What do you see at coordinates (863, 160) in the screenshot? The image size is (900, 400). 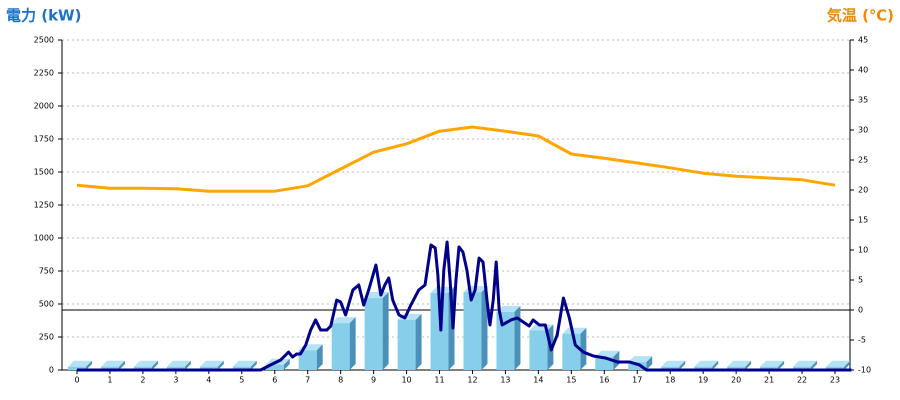 I see `y2-tick-label: 25` at bounding box center [863, 160].